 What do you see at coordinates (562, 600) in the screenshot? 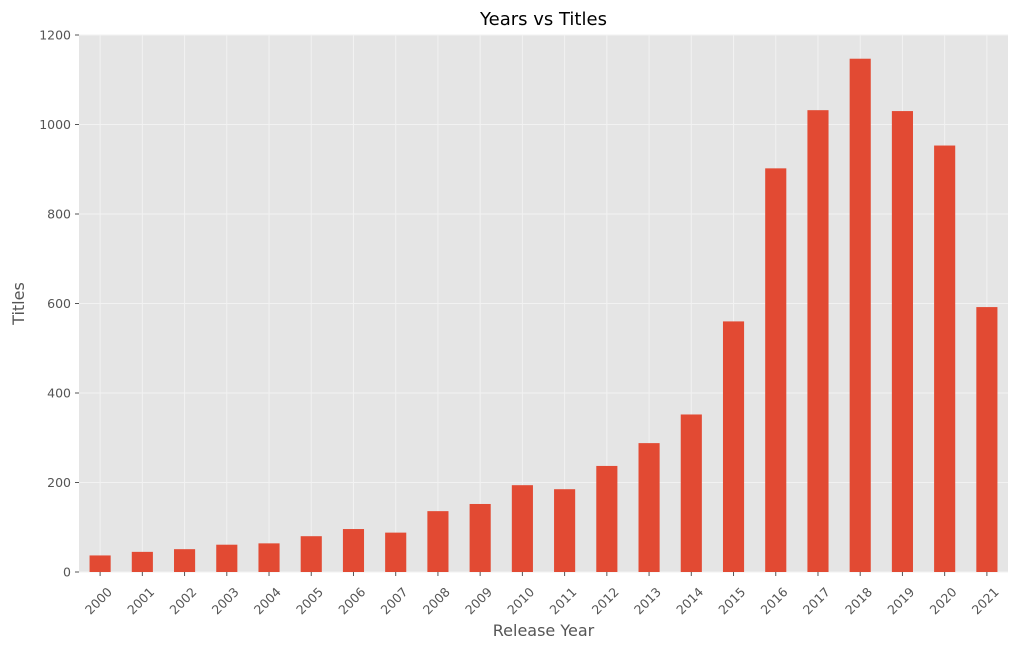
I see `x-tick-label: 2011` at bounding box center [562, 600].